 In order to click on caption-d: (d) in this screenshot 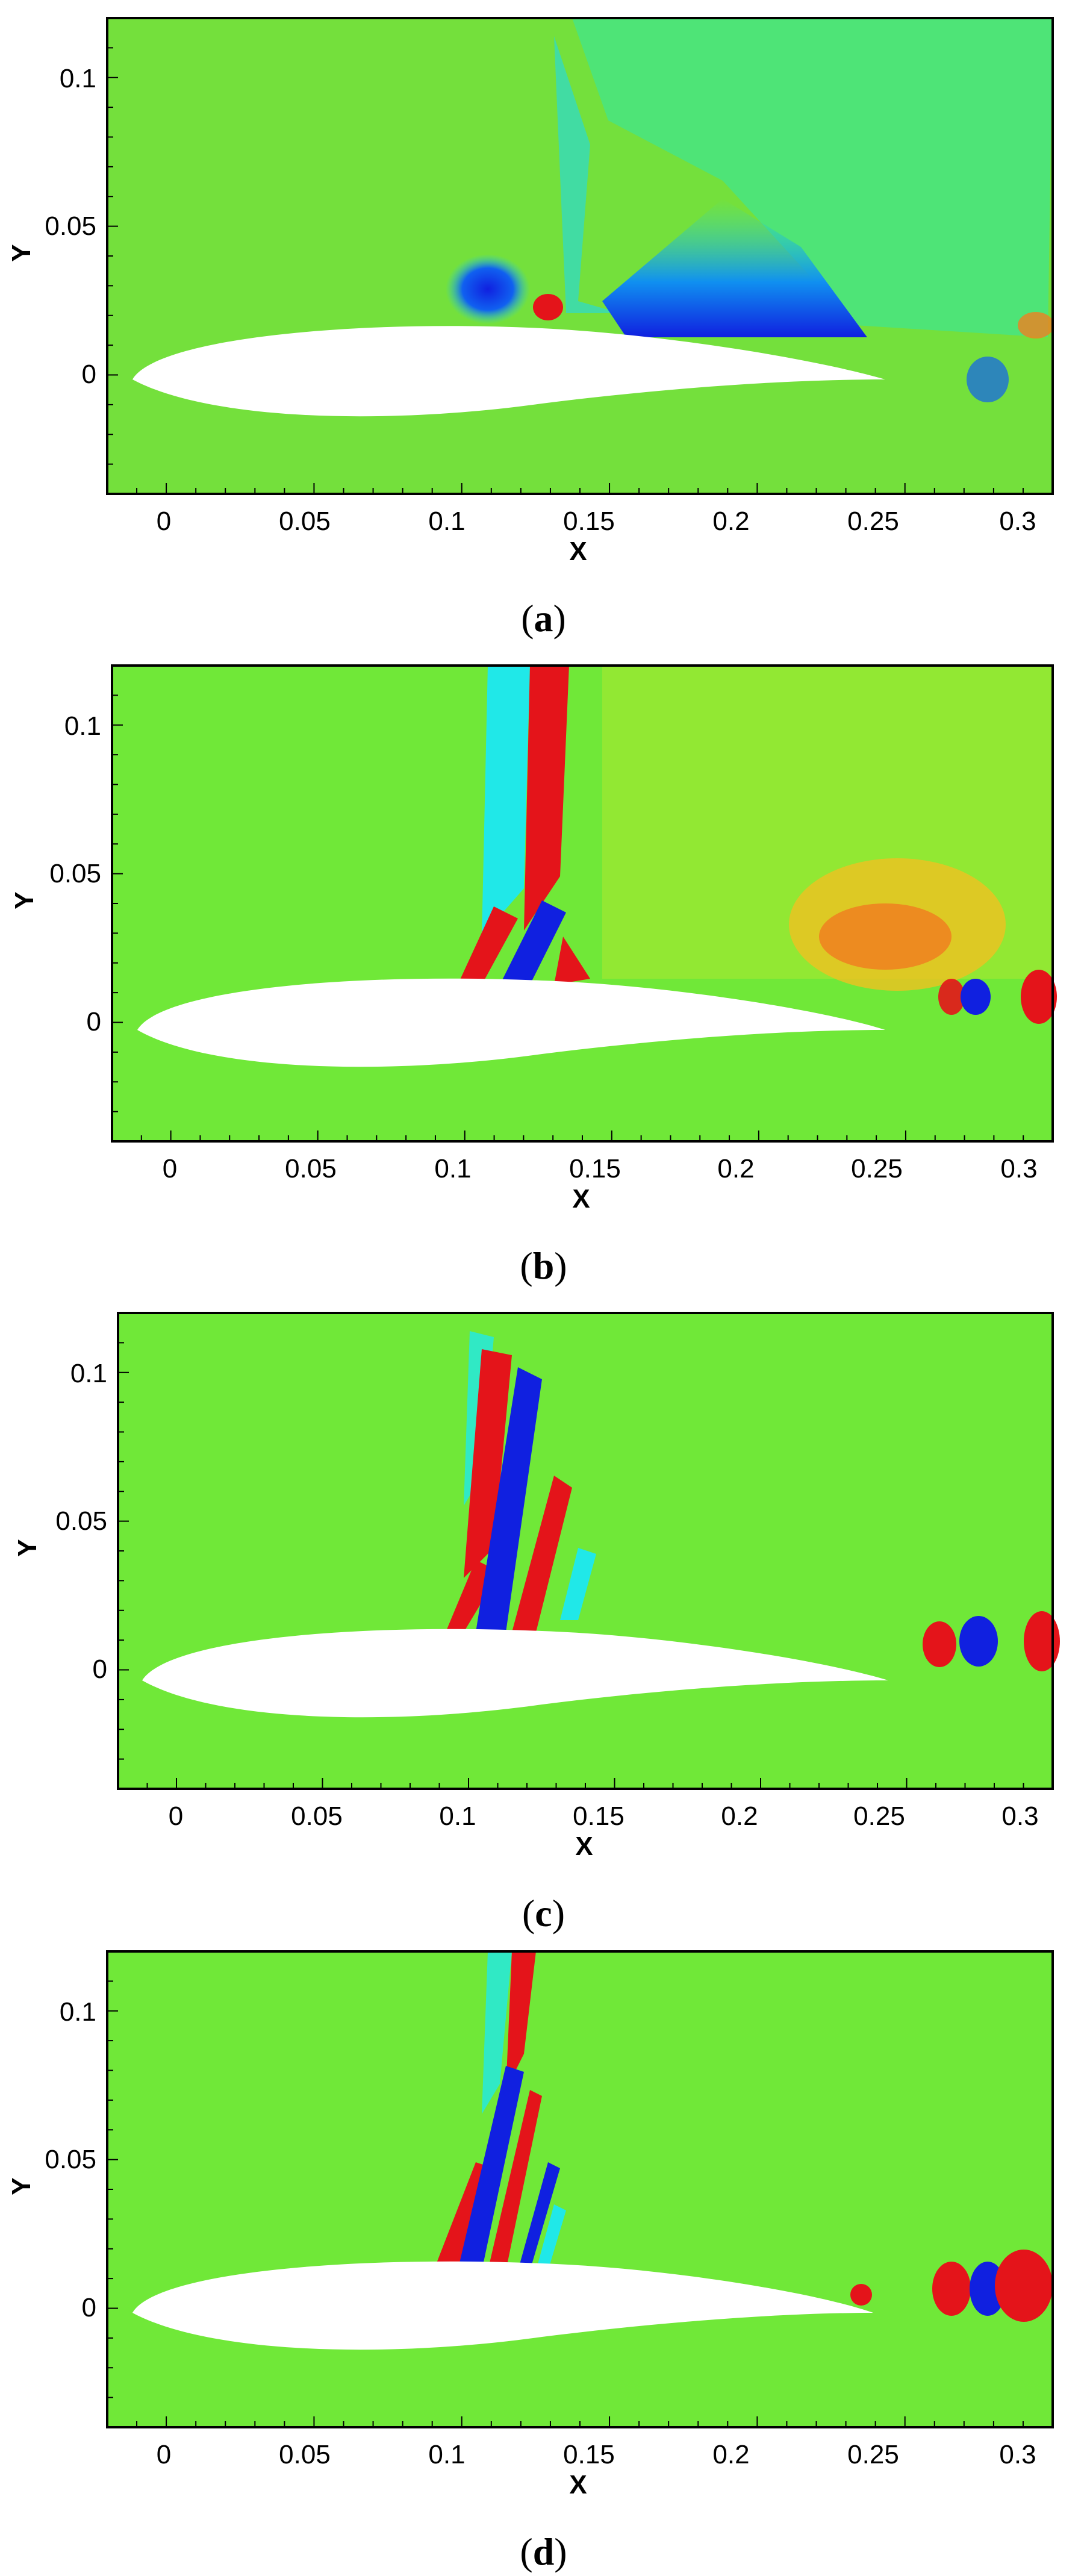, I will do `click(543, 2551)`.